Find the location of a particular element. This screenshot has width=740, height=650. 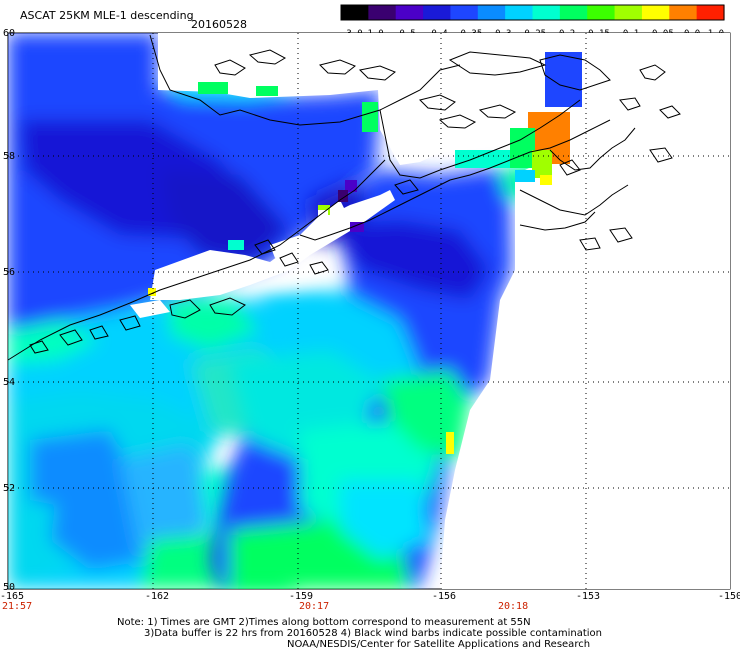

lon-label: -153 is located at coordinates (588, 596).